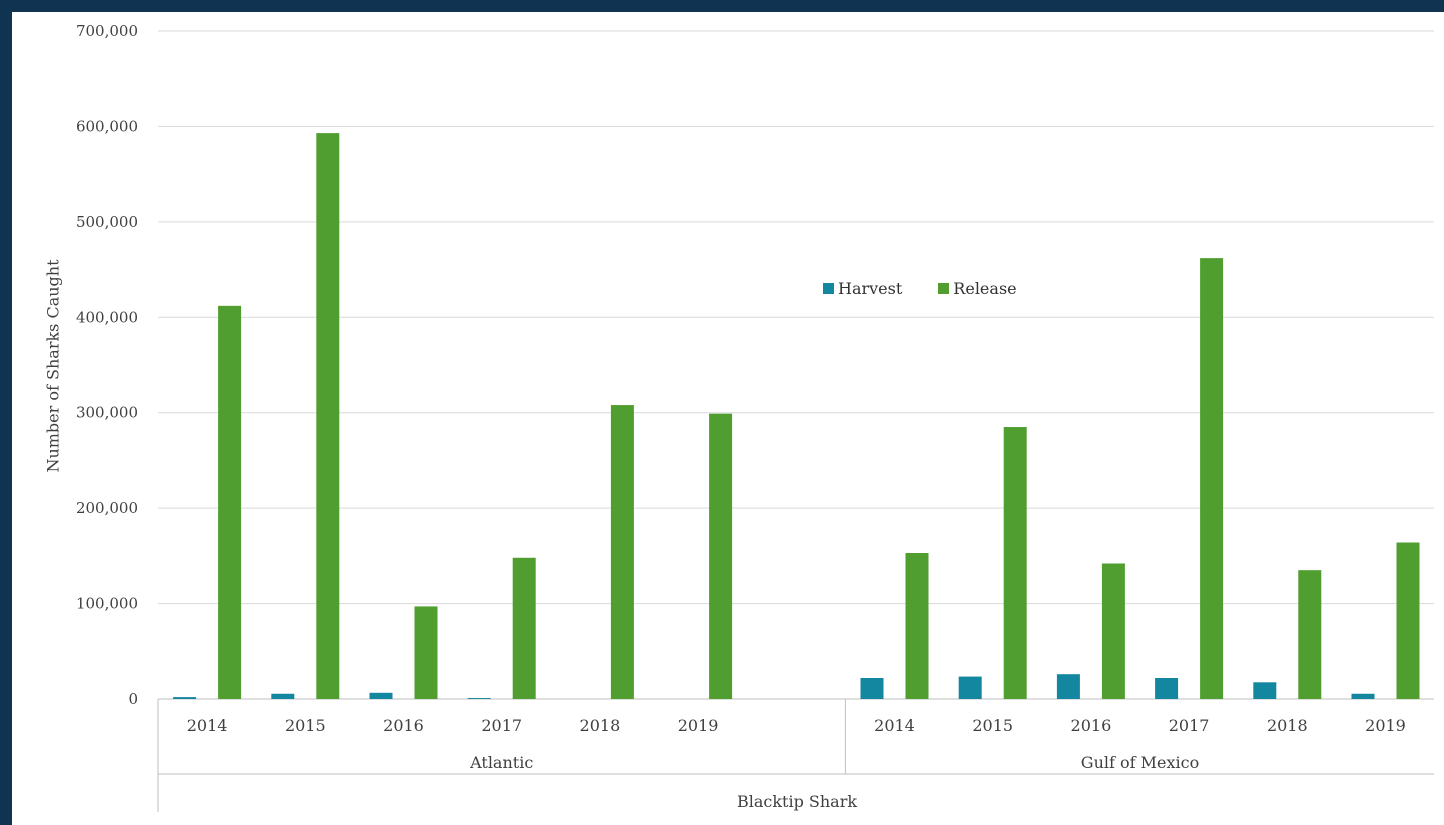 This screenshot has width=1444, height=825. Describe the element at coordinates (1140, 762) in the screenshot. I see `region-label-gulf: Gulf of Mexico` at that location.